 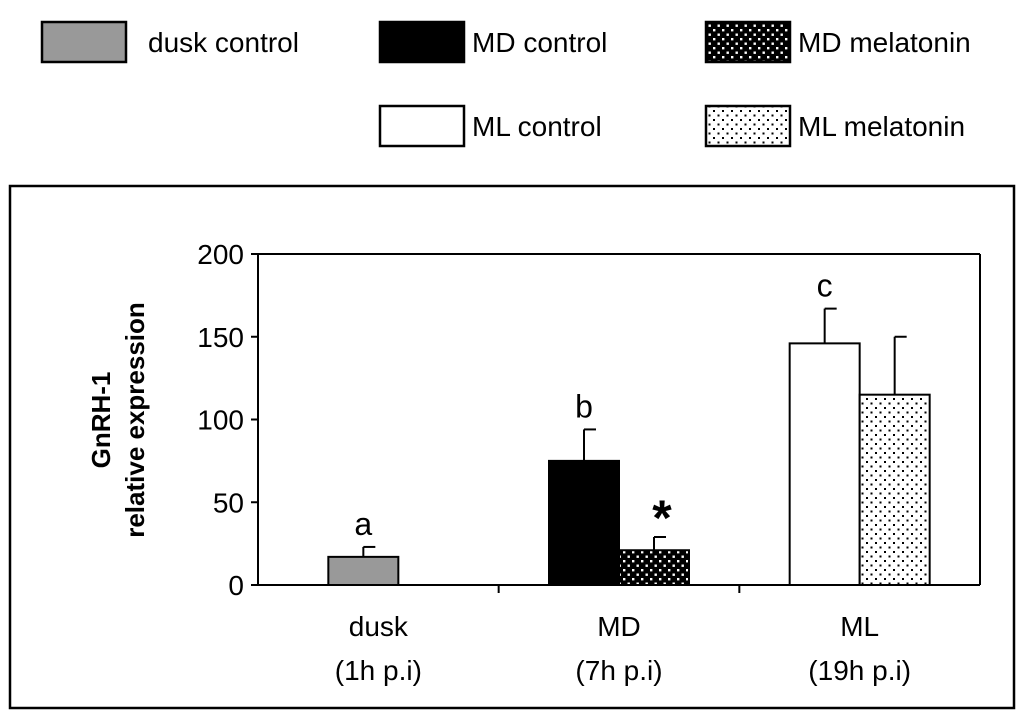 I want to click on legend-label: MD control, so click(x=539, y=42).